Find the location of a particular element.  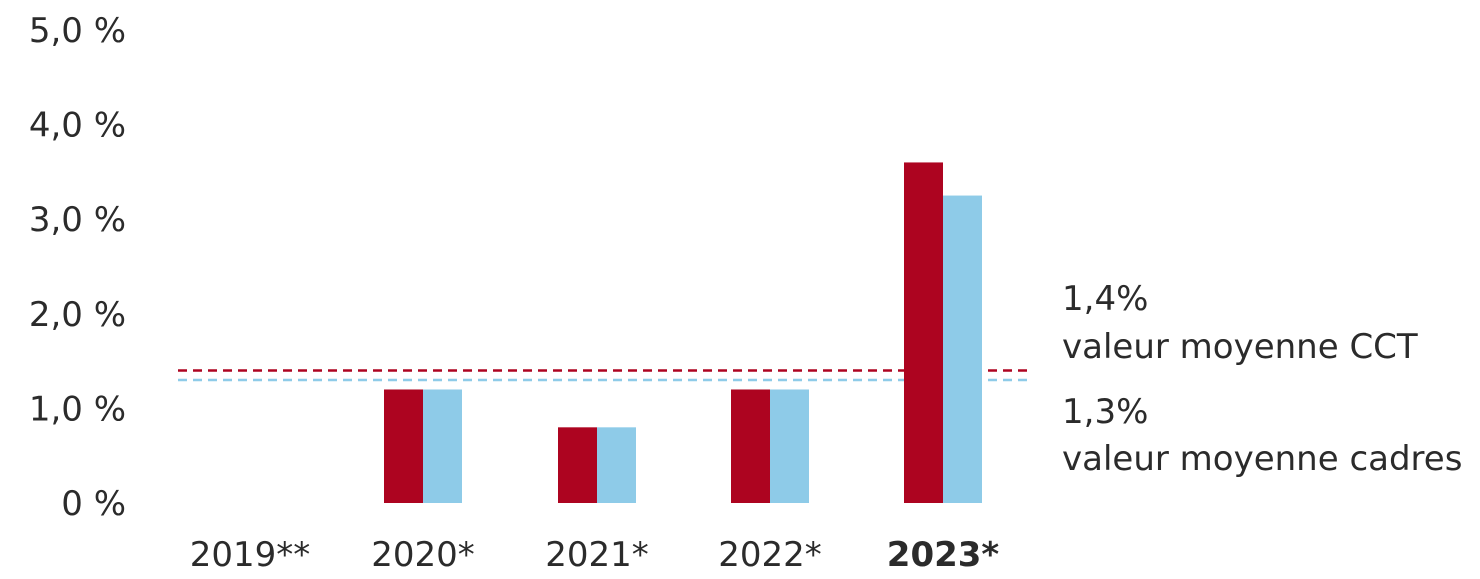

x-tick-label-2: 2021* is located at coordinates (597, 555).